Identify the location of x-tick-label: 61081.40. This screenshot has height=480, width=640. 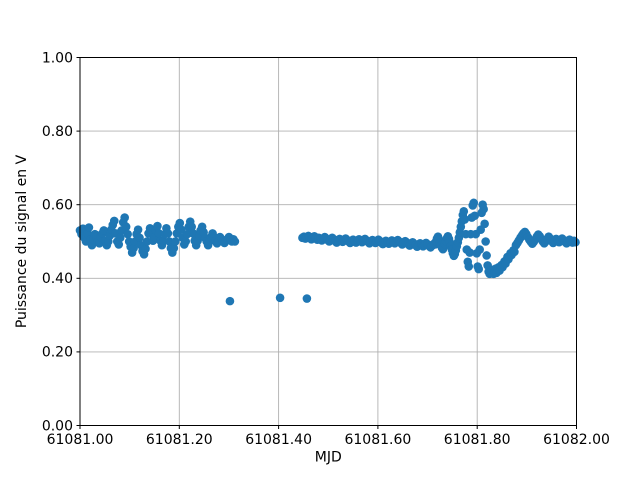
(278, 440).